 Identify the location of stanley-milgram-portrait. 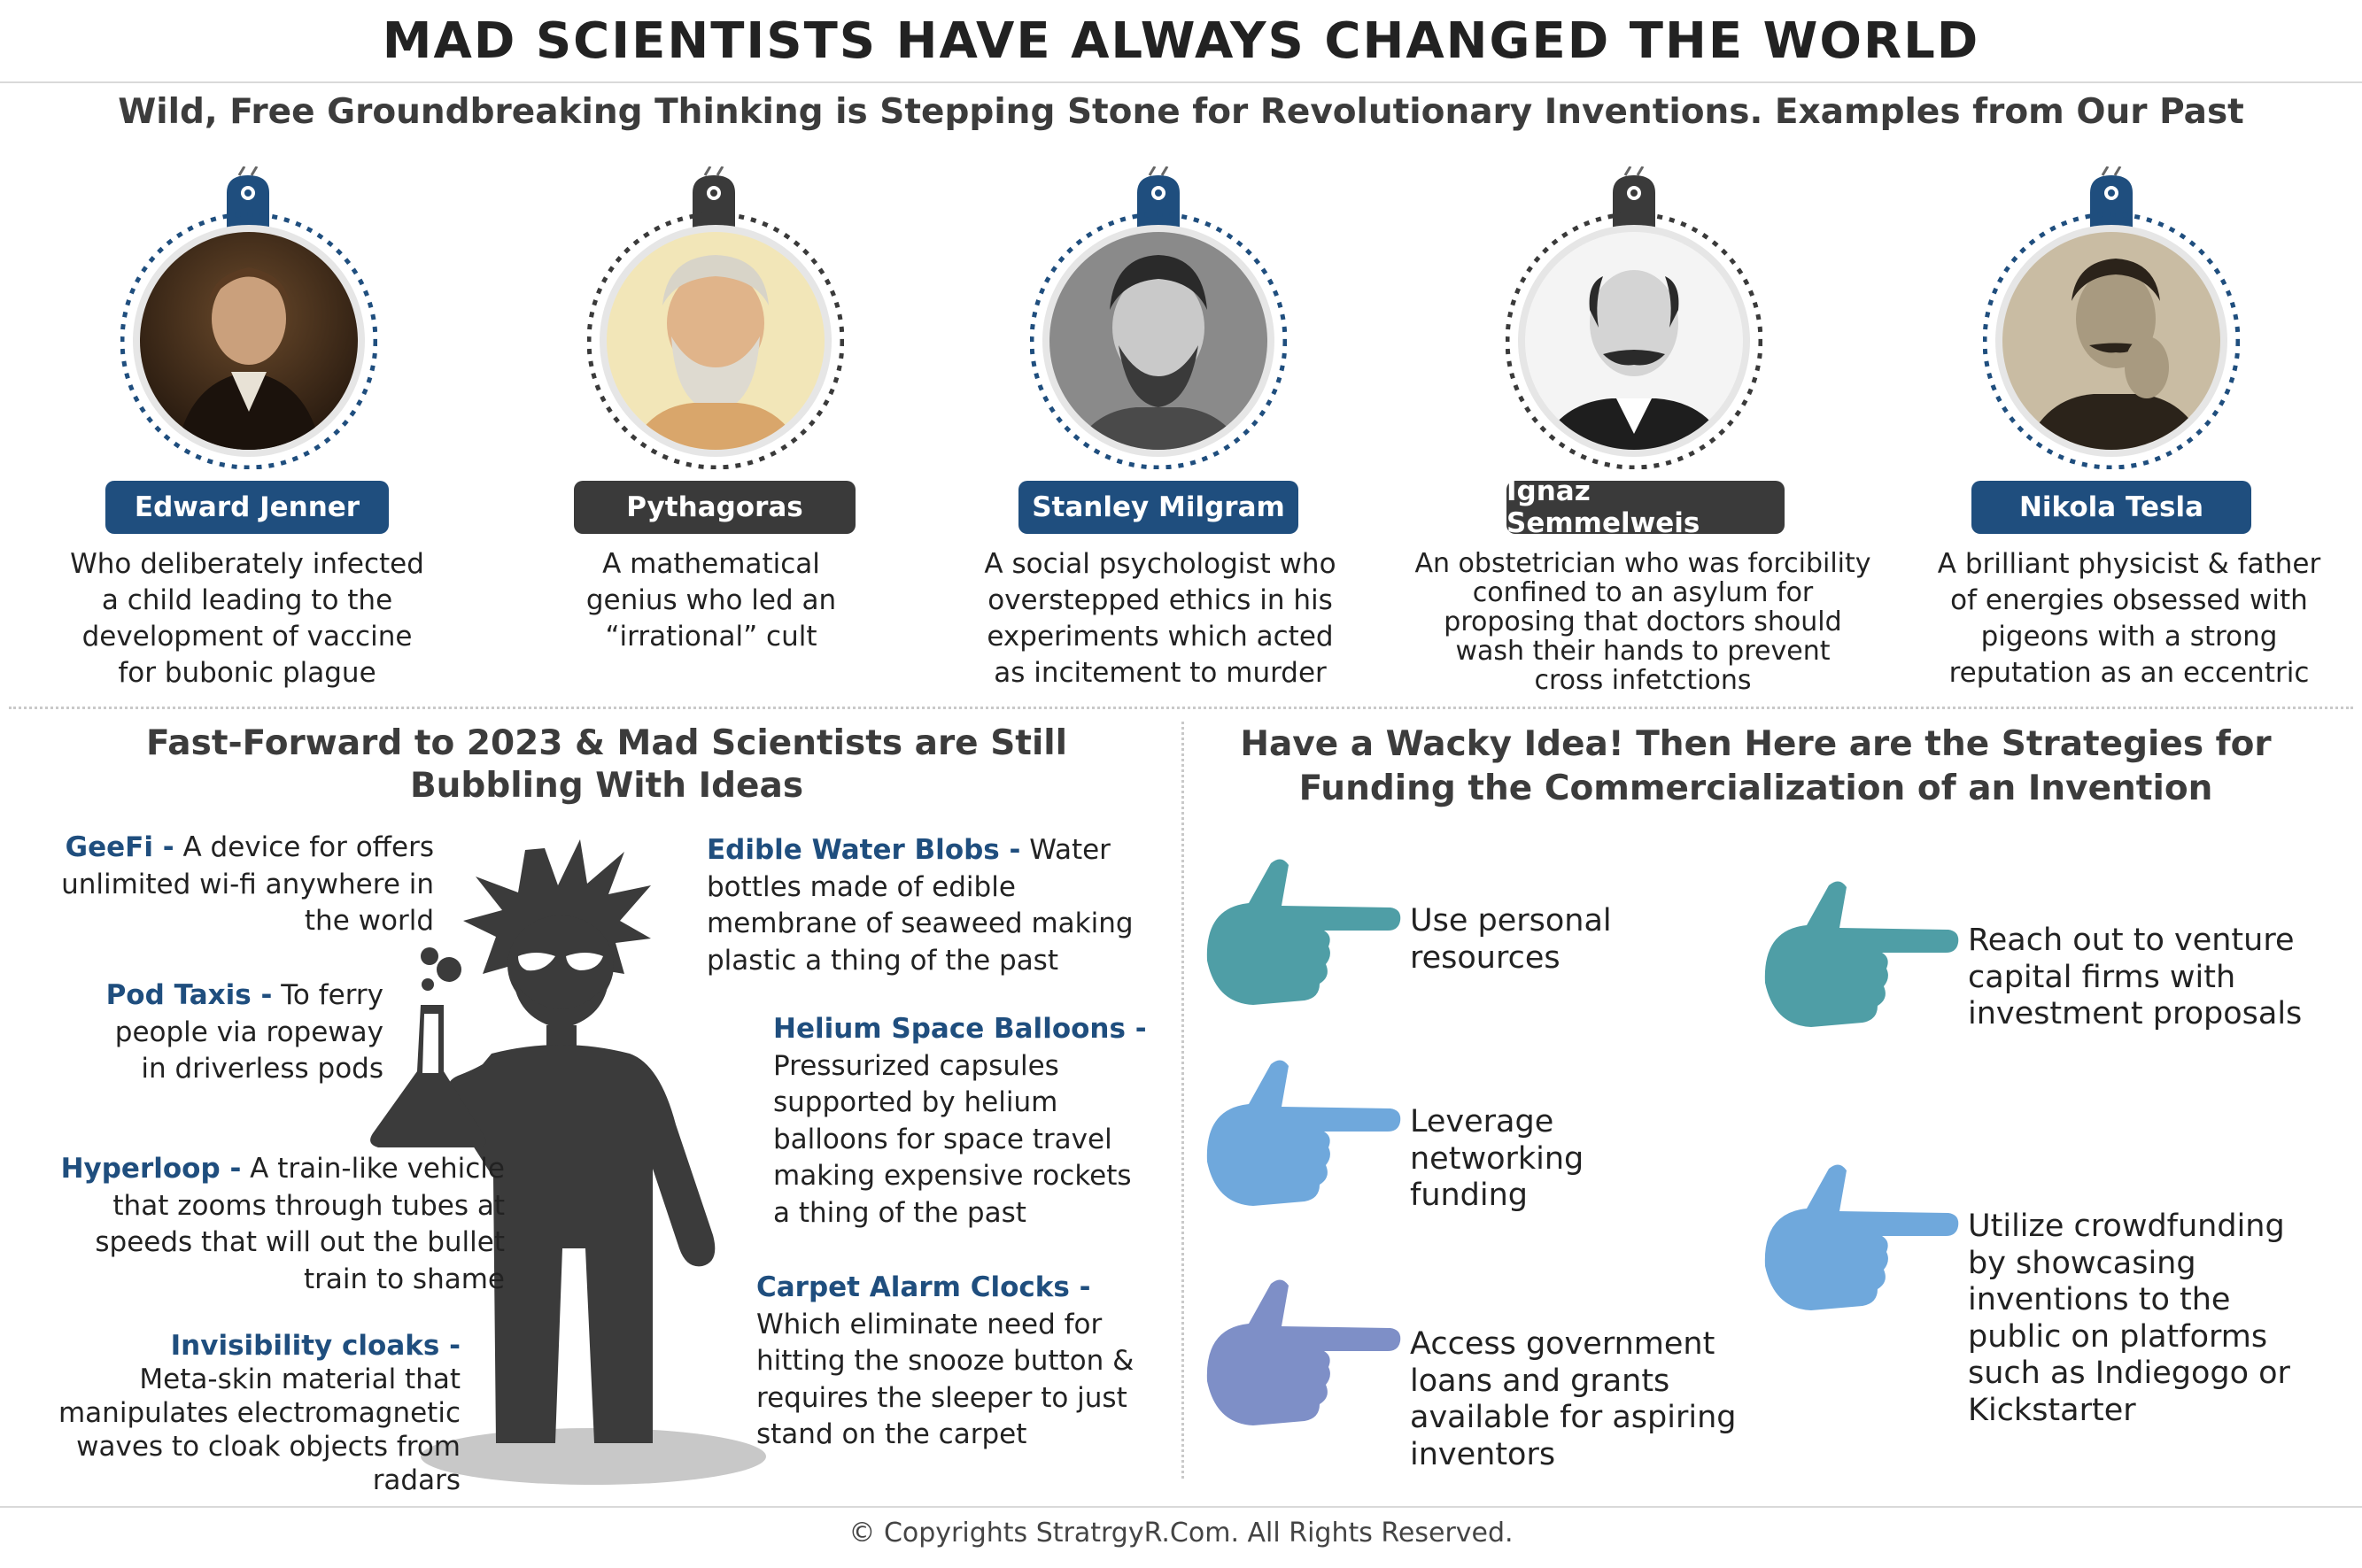
(1158, 341).